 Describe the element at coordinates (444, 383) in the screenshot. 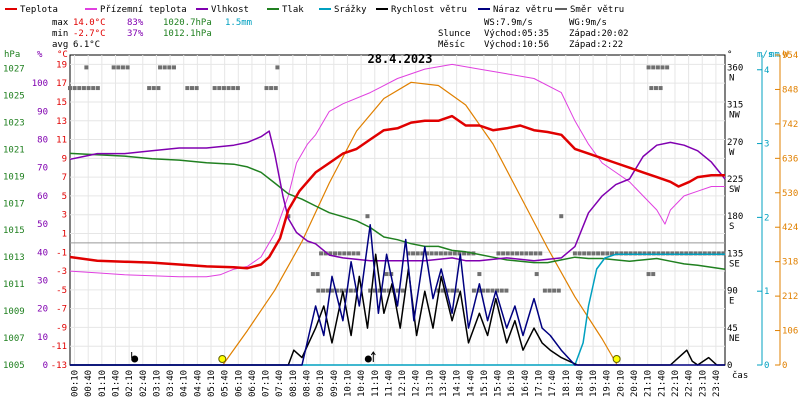

I see `tick-time: 13:40` at that location.